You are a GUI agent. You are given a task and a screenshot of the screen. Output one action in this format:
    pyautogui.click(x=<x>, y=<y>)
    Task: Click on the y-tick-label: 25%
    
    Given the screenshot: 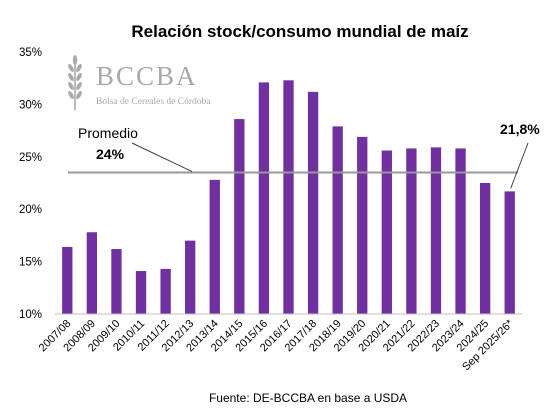 What is the action you would take?
    pyautogui.click(x=30, y=158)
    